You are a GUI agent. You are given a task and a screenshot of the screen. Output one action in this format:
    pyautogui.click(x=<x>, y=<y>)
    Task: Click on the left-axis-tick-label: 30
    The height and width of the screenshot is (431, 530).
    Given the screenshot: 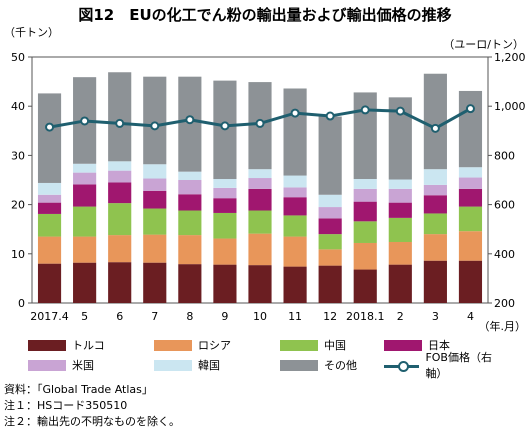 What is the action you would take?
    pyautogui.click(x=18, y=155)
    